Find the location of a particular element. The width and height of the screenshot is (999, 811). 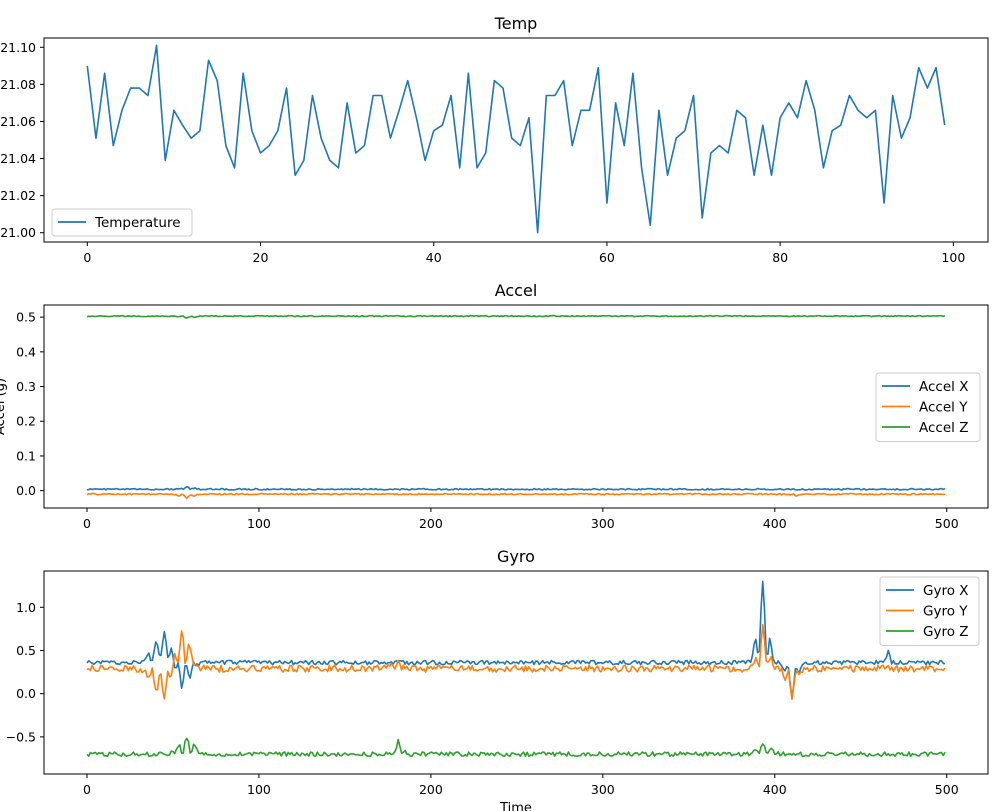

chart-title: Accel is located at coordinates (516, 290).